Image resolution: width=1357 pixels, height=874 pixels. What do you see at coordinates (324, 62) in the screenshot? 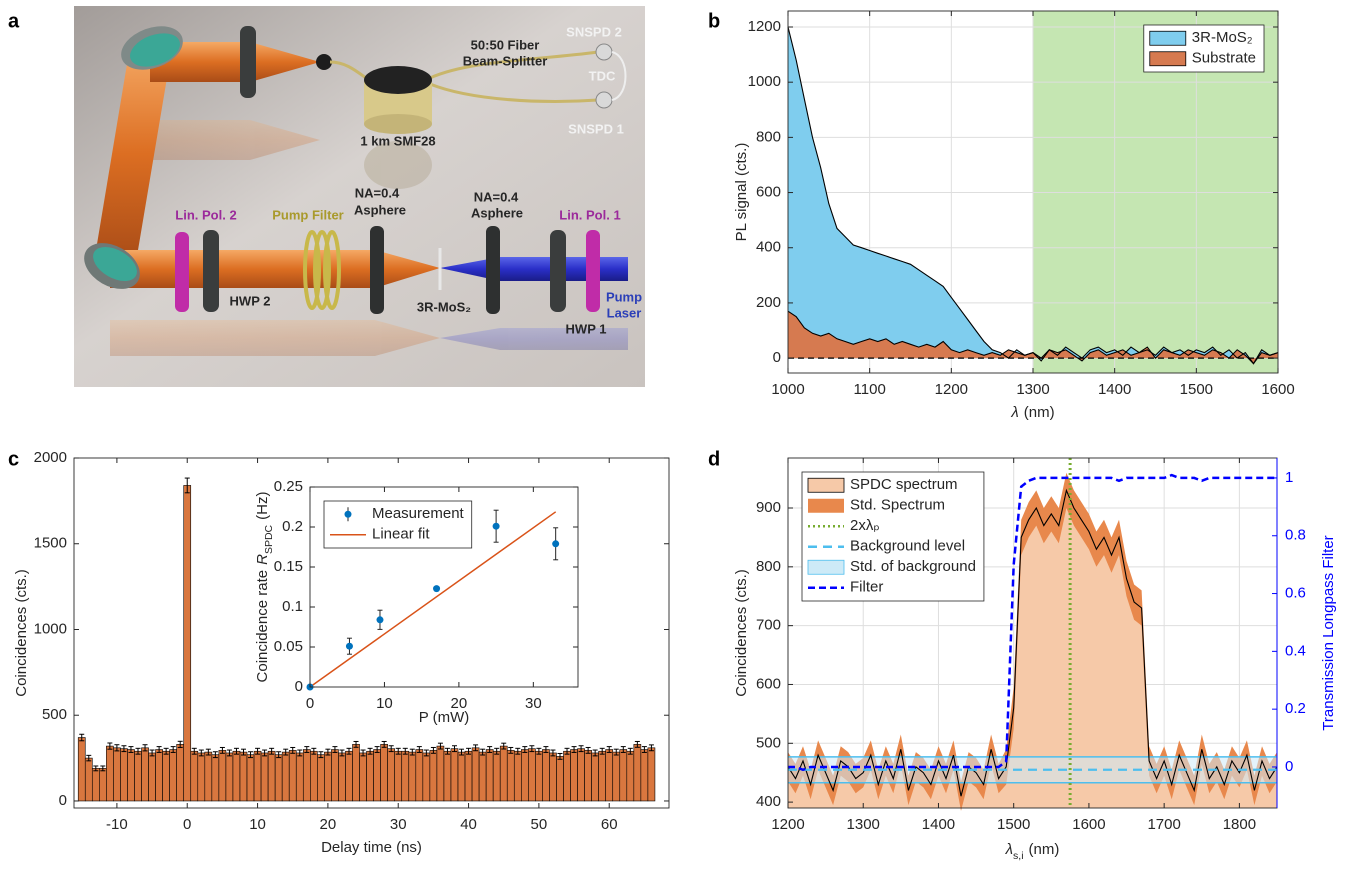
I see `fiber-coupler` at bounding box center [324, 62].